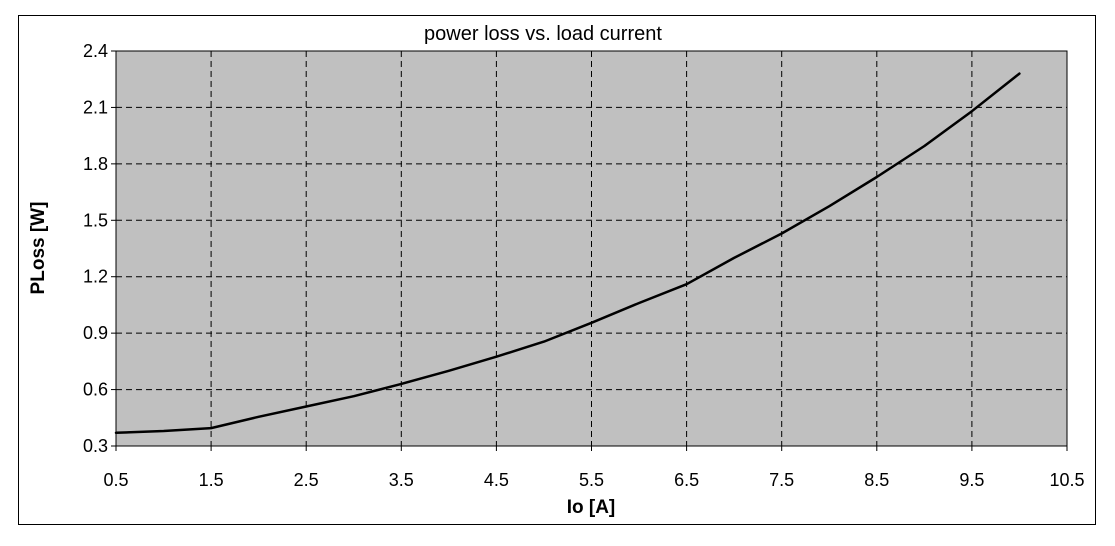 The height and width of the screenshot is (546, 1115). I want to click on chart-title: power loss vs. load current, so click(543, 34).